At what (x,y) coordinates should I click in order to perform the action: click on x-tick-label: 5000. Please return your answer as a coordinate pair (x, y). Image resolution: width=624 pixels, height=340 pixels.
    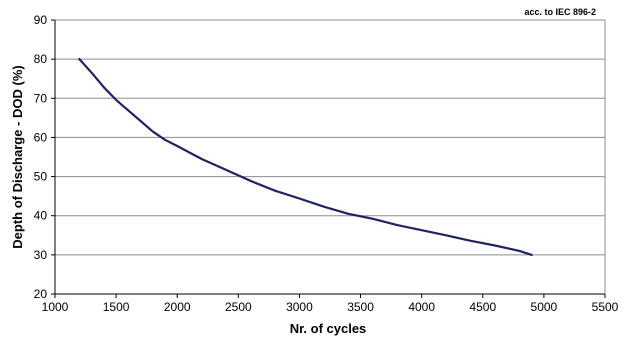
    Looking at the image, I should click on (544, 307).